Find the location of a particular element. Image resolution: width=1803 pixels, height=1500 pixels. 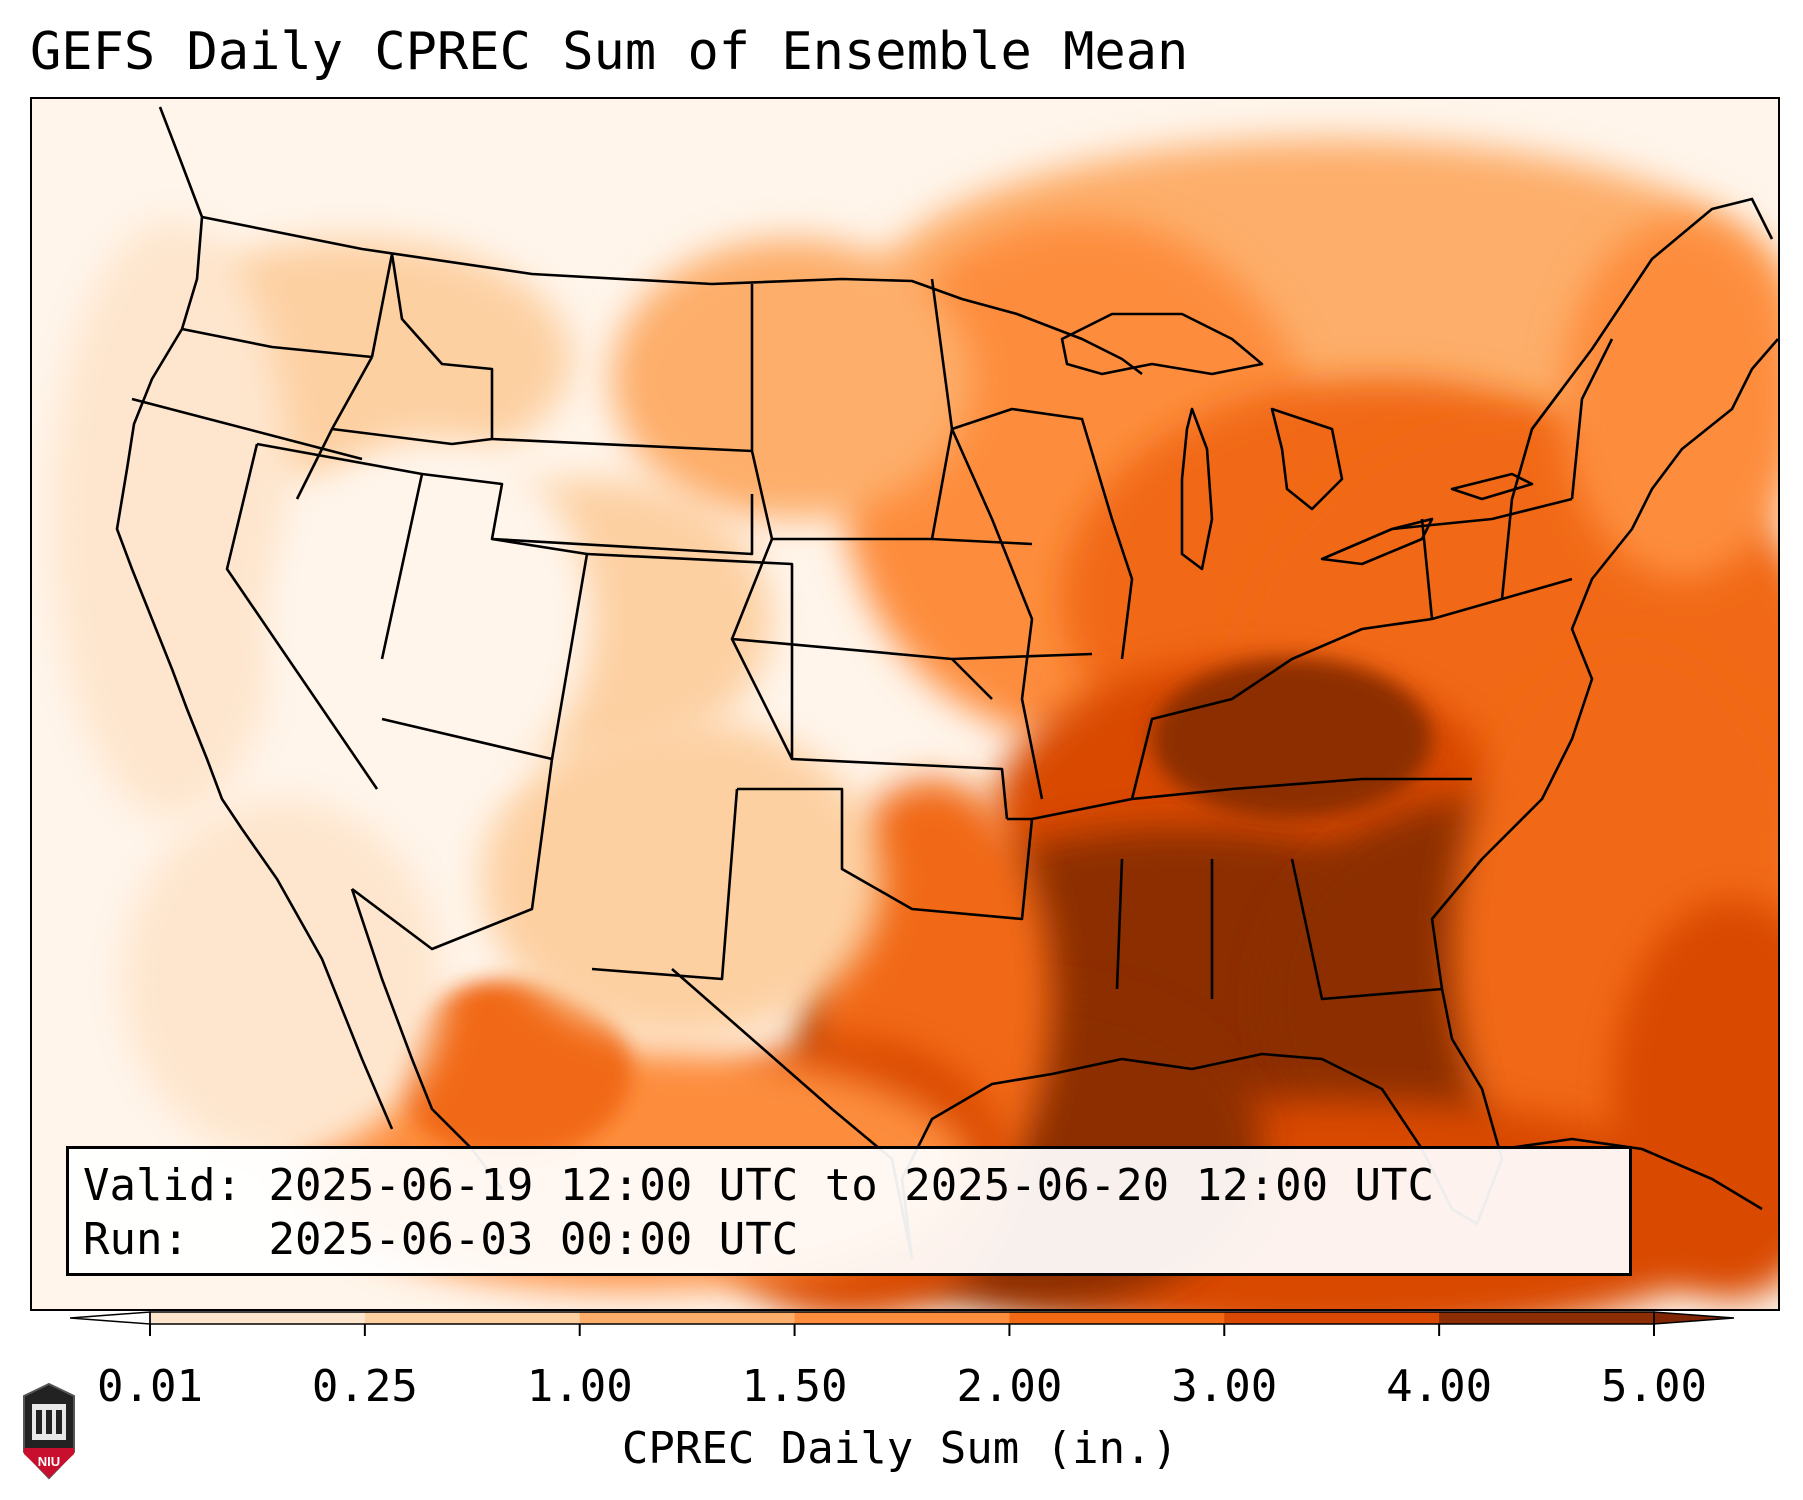

cuba is located at coordinates (1632, 1174).